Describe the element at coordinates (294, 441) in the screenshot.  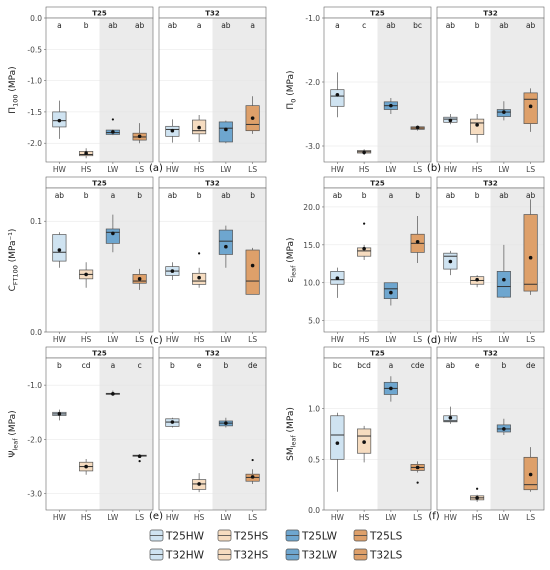
I see `y-axis-label-subscript: leaf` at that location.